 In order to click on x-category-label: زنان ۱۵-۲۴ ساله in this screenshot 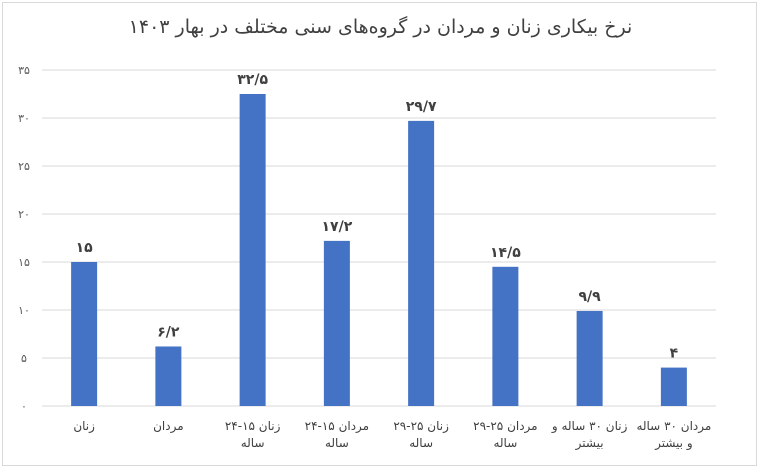, I will do `click(253, 434)`.